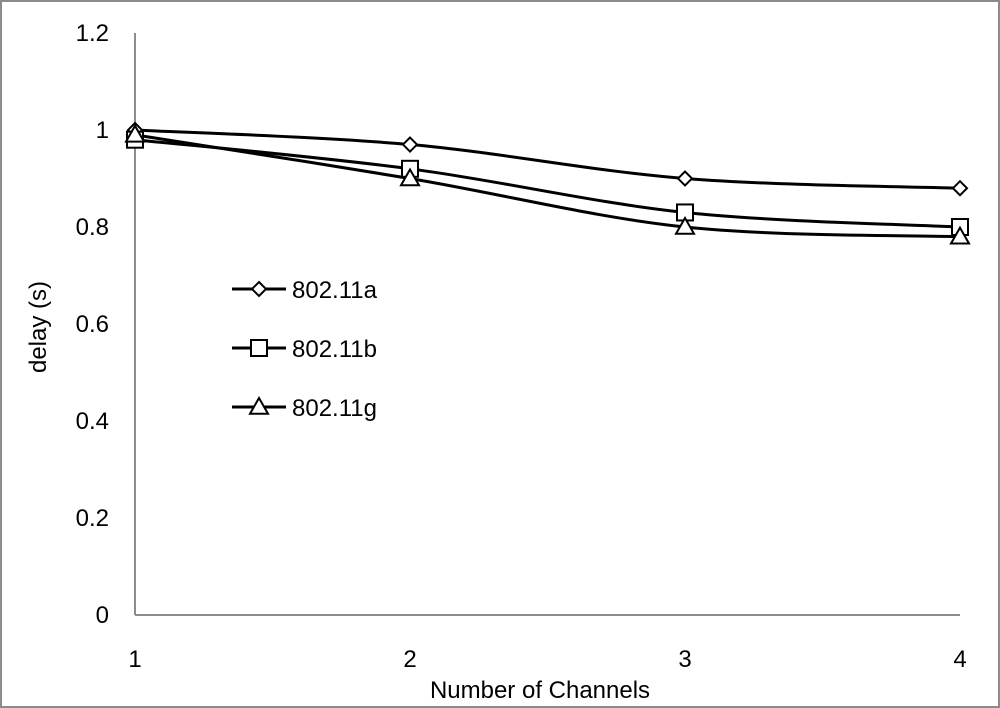  I want to click on x-tick-label: 3, so click(684, 659).